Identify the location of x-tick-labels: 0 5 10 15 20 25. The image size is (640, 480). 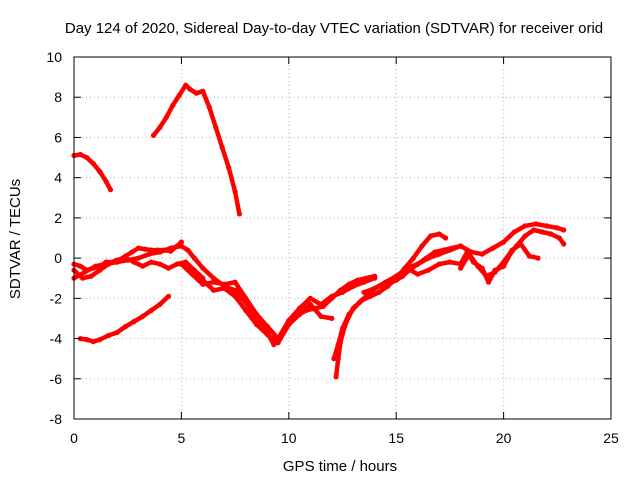
(344, 438).